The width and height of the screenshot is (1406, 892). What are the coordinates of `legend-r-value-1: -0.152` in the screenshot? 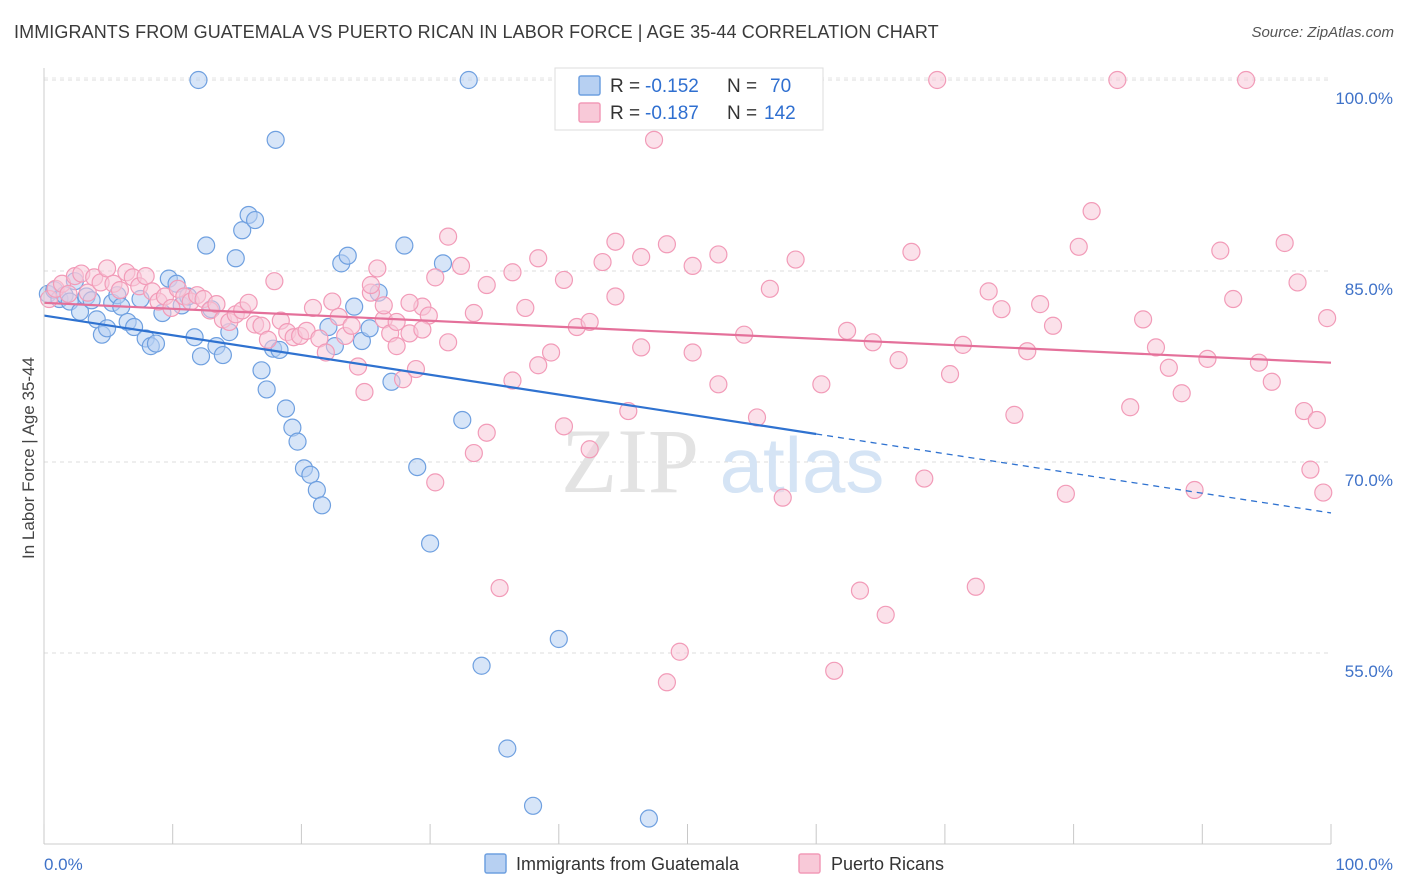 It's located at (672, 86).